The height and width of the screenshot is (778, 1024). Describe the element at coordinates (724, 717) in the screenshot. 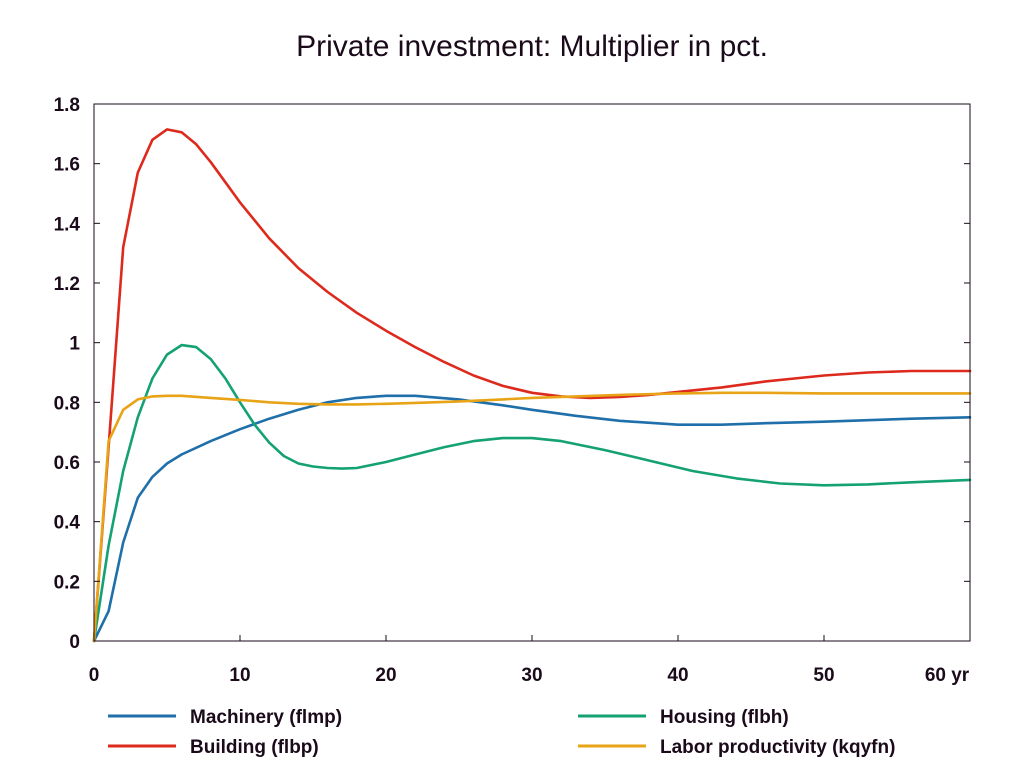

I see `legend-label: Housing (flbh)` at that location.